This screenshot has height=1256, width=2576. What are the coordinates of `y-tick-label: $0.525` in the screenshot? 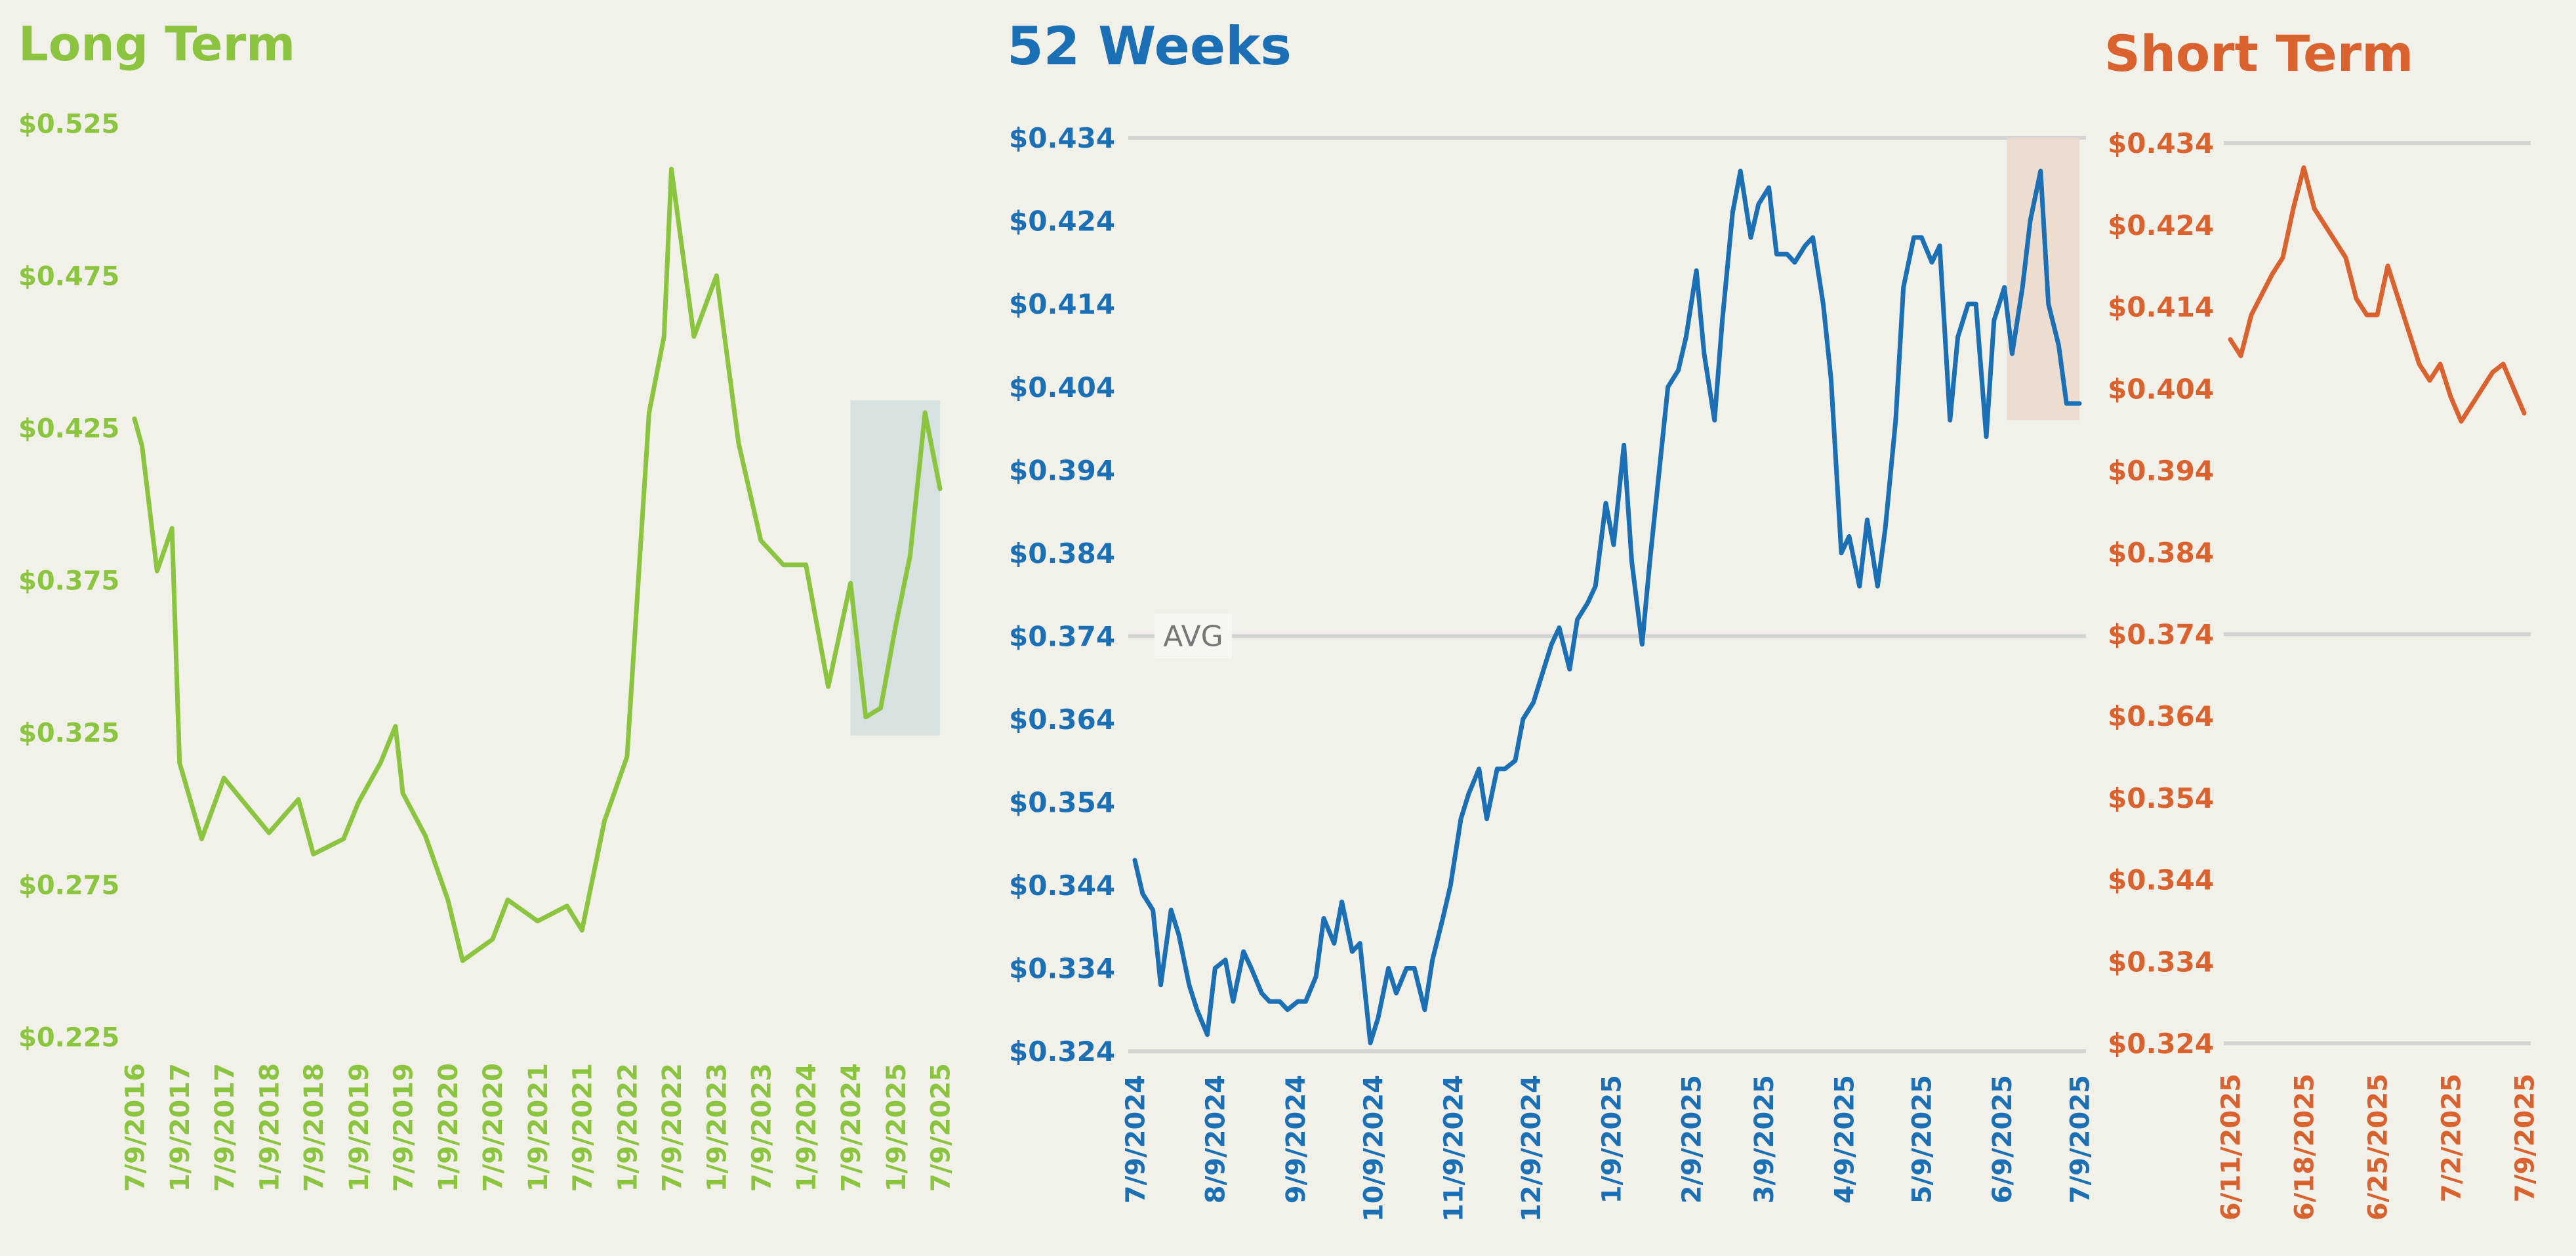 It's located at (68, 124).